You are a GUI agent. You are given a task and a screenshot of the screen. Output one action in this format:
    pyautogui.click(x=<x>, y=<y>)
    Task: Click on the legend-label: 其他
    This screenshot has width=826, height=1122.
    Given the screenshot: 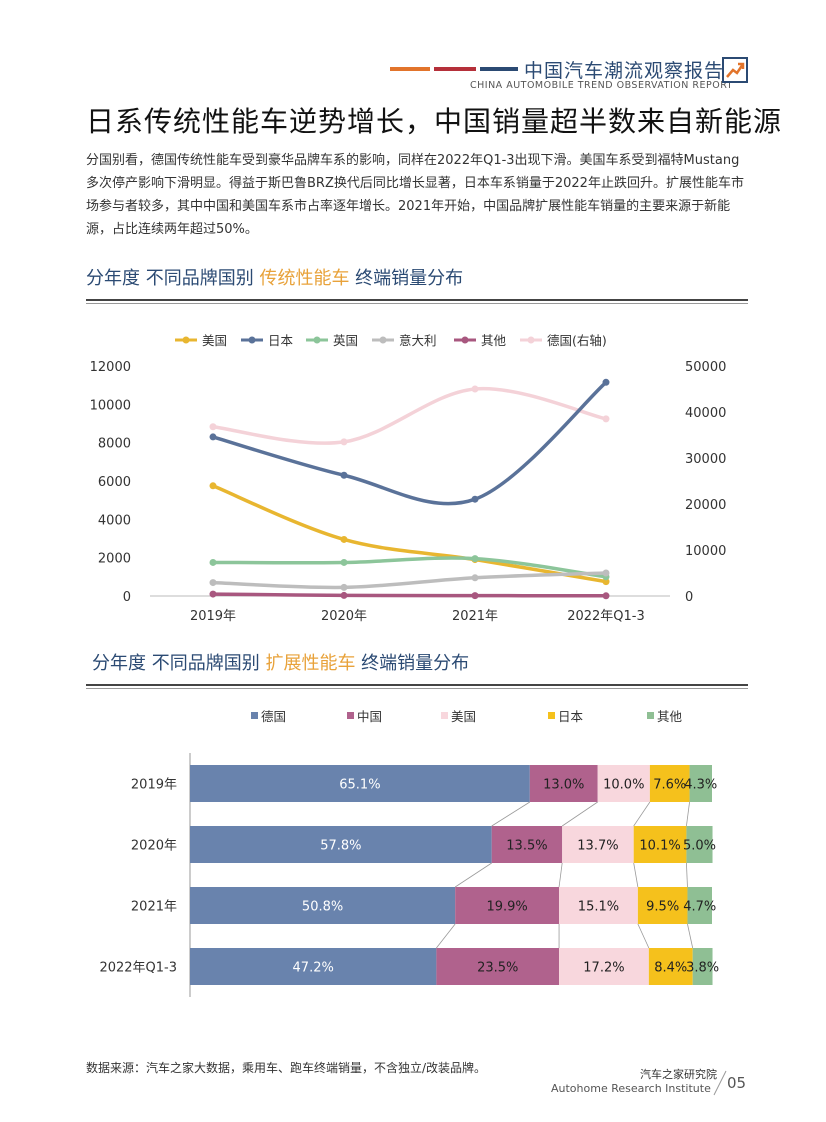 What is the action you would take?
    pyautogui.click(x=670, y=716)
    